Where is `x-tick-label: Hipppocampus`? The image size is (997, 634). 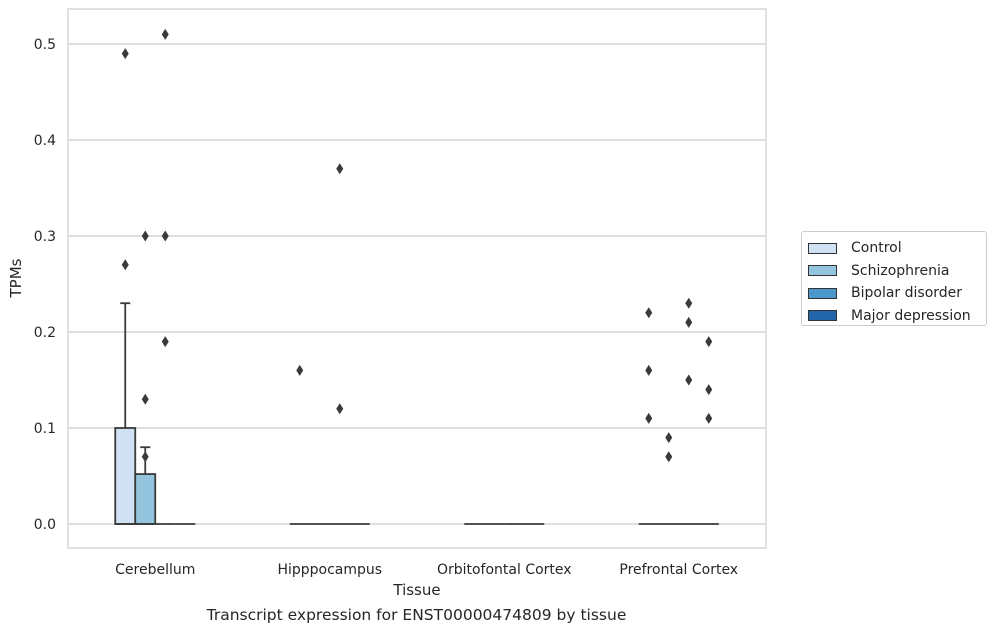
x-tick-label: Hipppocampus is located at coordinates (329, 570).